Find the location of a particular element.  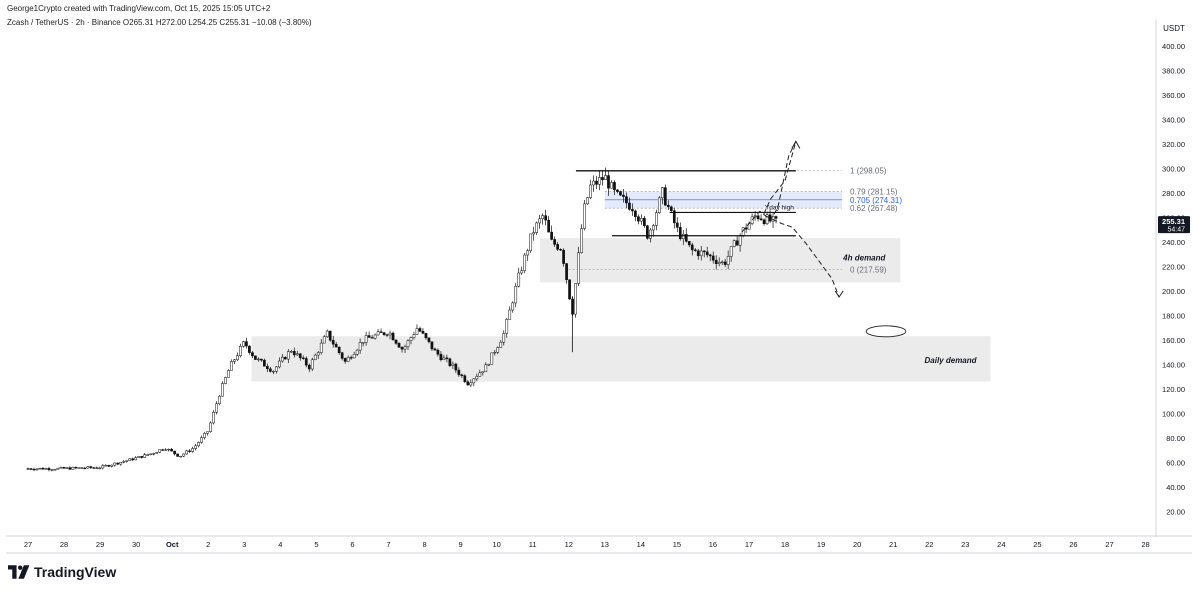

price-tick-label: 220.00 is located at coordinates (1173, 266).